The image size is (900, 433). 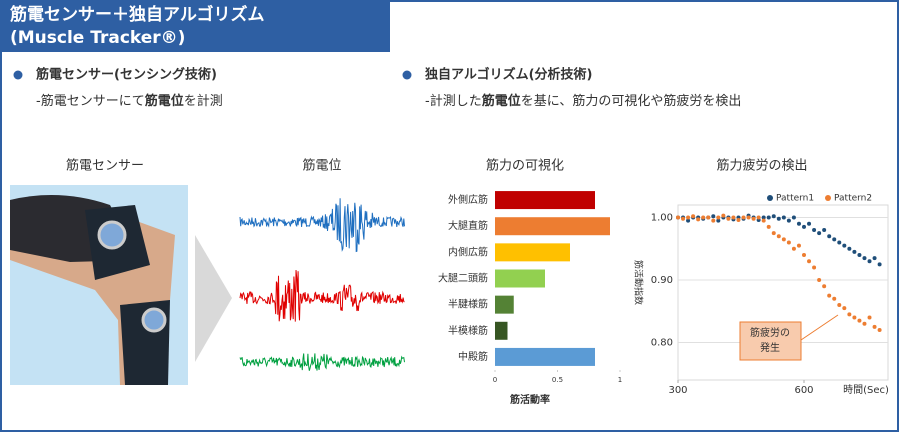 I want to click on waveform, so click(x=322, y=296).